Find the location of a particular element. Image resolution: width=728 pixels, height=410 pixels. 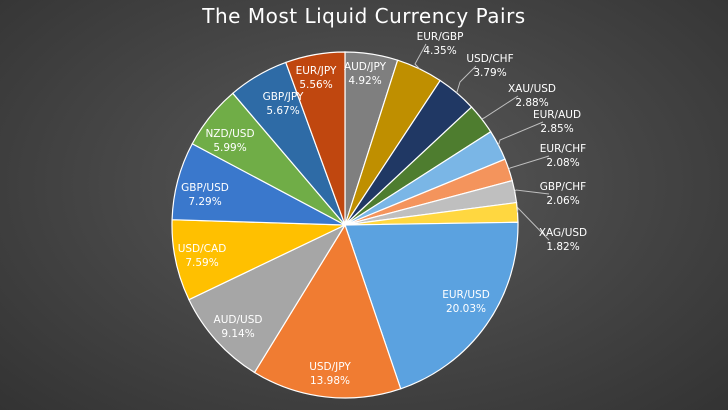

slice-label-eur-aud: EUR/AUD is located at coordinates (557, 115).